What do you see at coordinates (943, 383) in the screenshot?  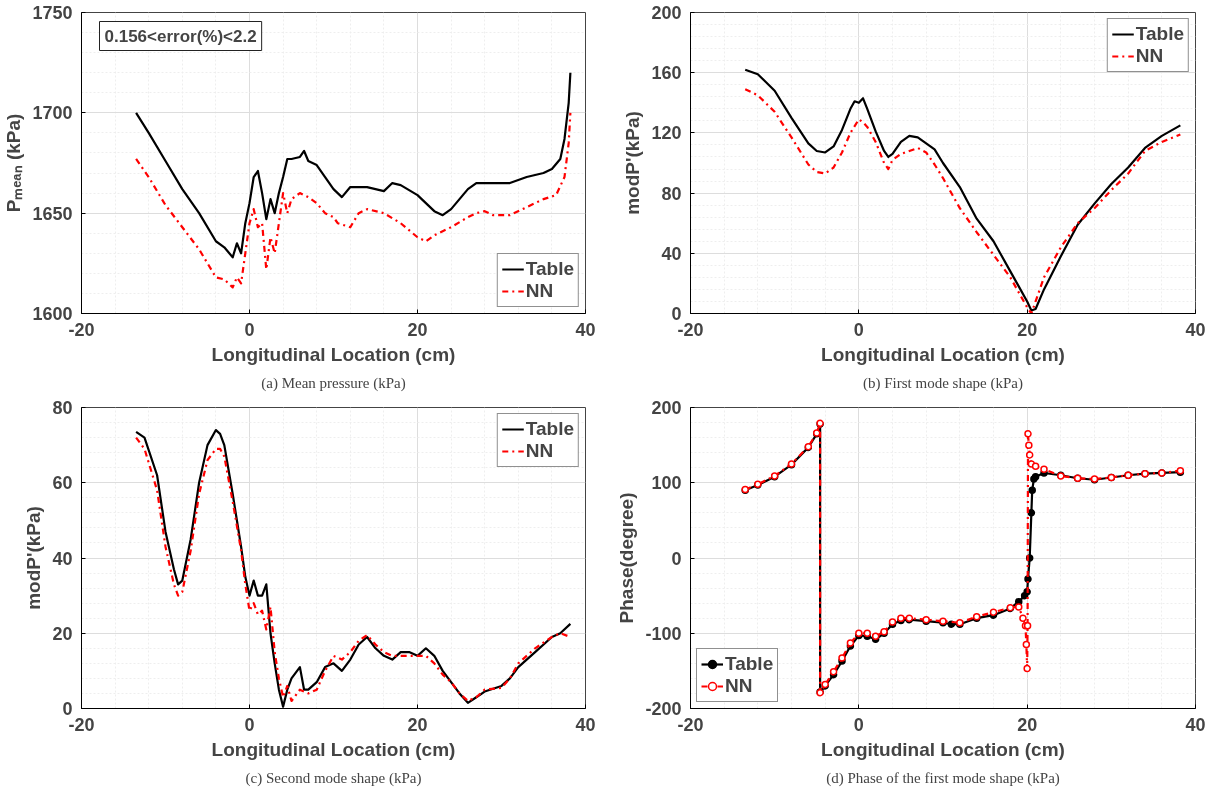 I see `text: (b) First mode shape (kPa)` at bounding box center [943, 383].